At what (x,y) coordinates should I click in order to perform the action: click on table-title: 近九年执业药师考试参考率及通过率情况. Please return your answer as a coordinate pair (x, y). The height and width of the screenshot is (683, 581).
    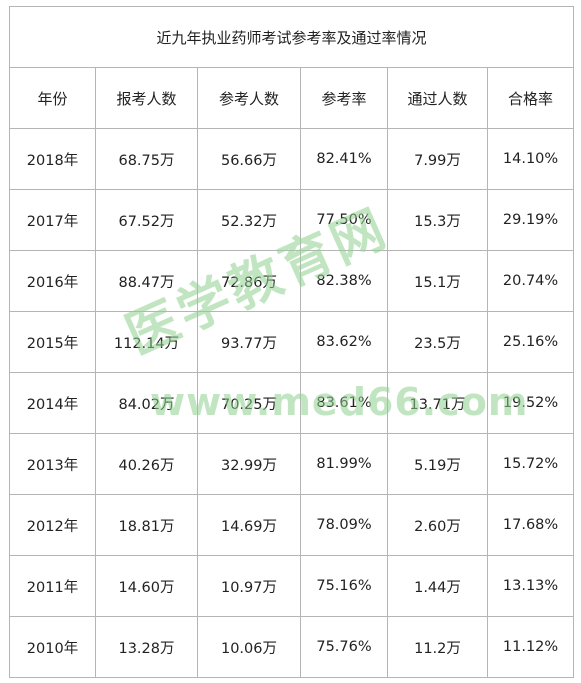
    Looking at the image, I should click on (291, 37).